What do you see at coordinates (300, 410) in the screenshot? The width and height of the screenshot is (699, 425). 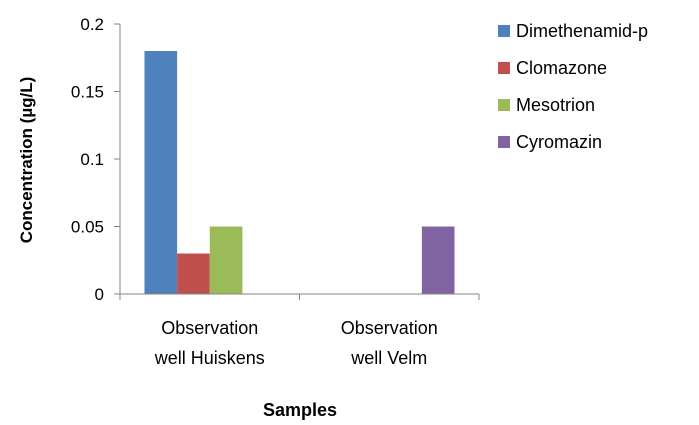 I see `x-axis-title: Samples` at bounding box center [300, 410].